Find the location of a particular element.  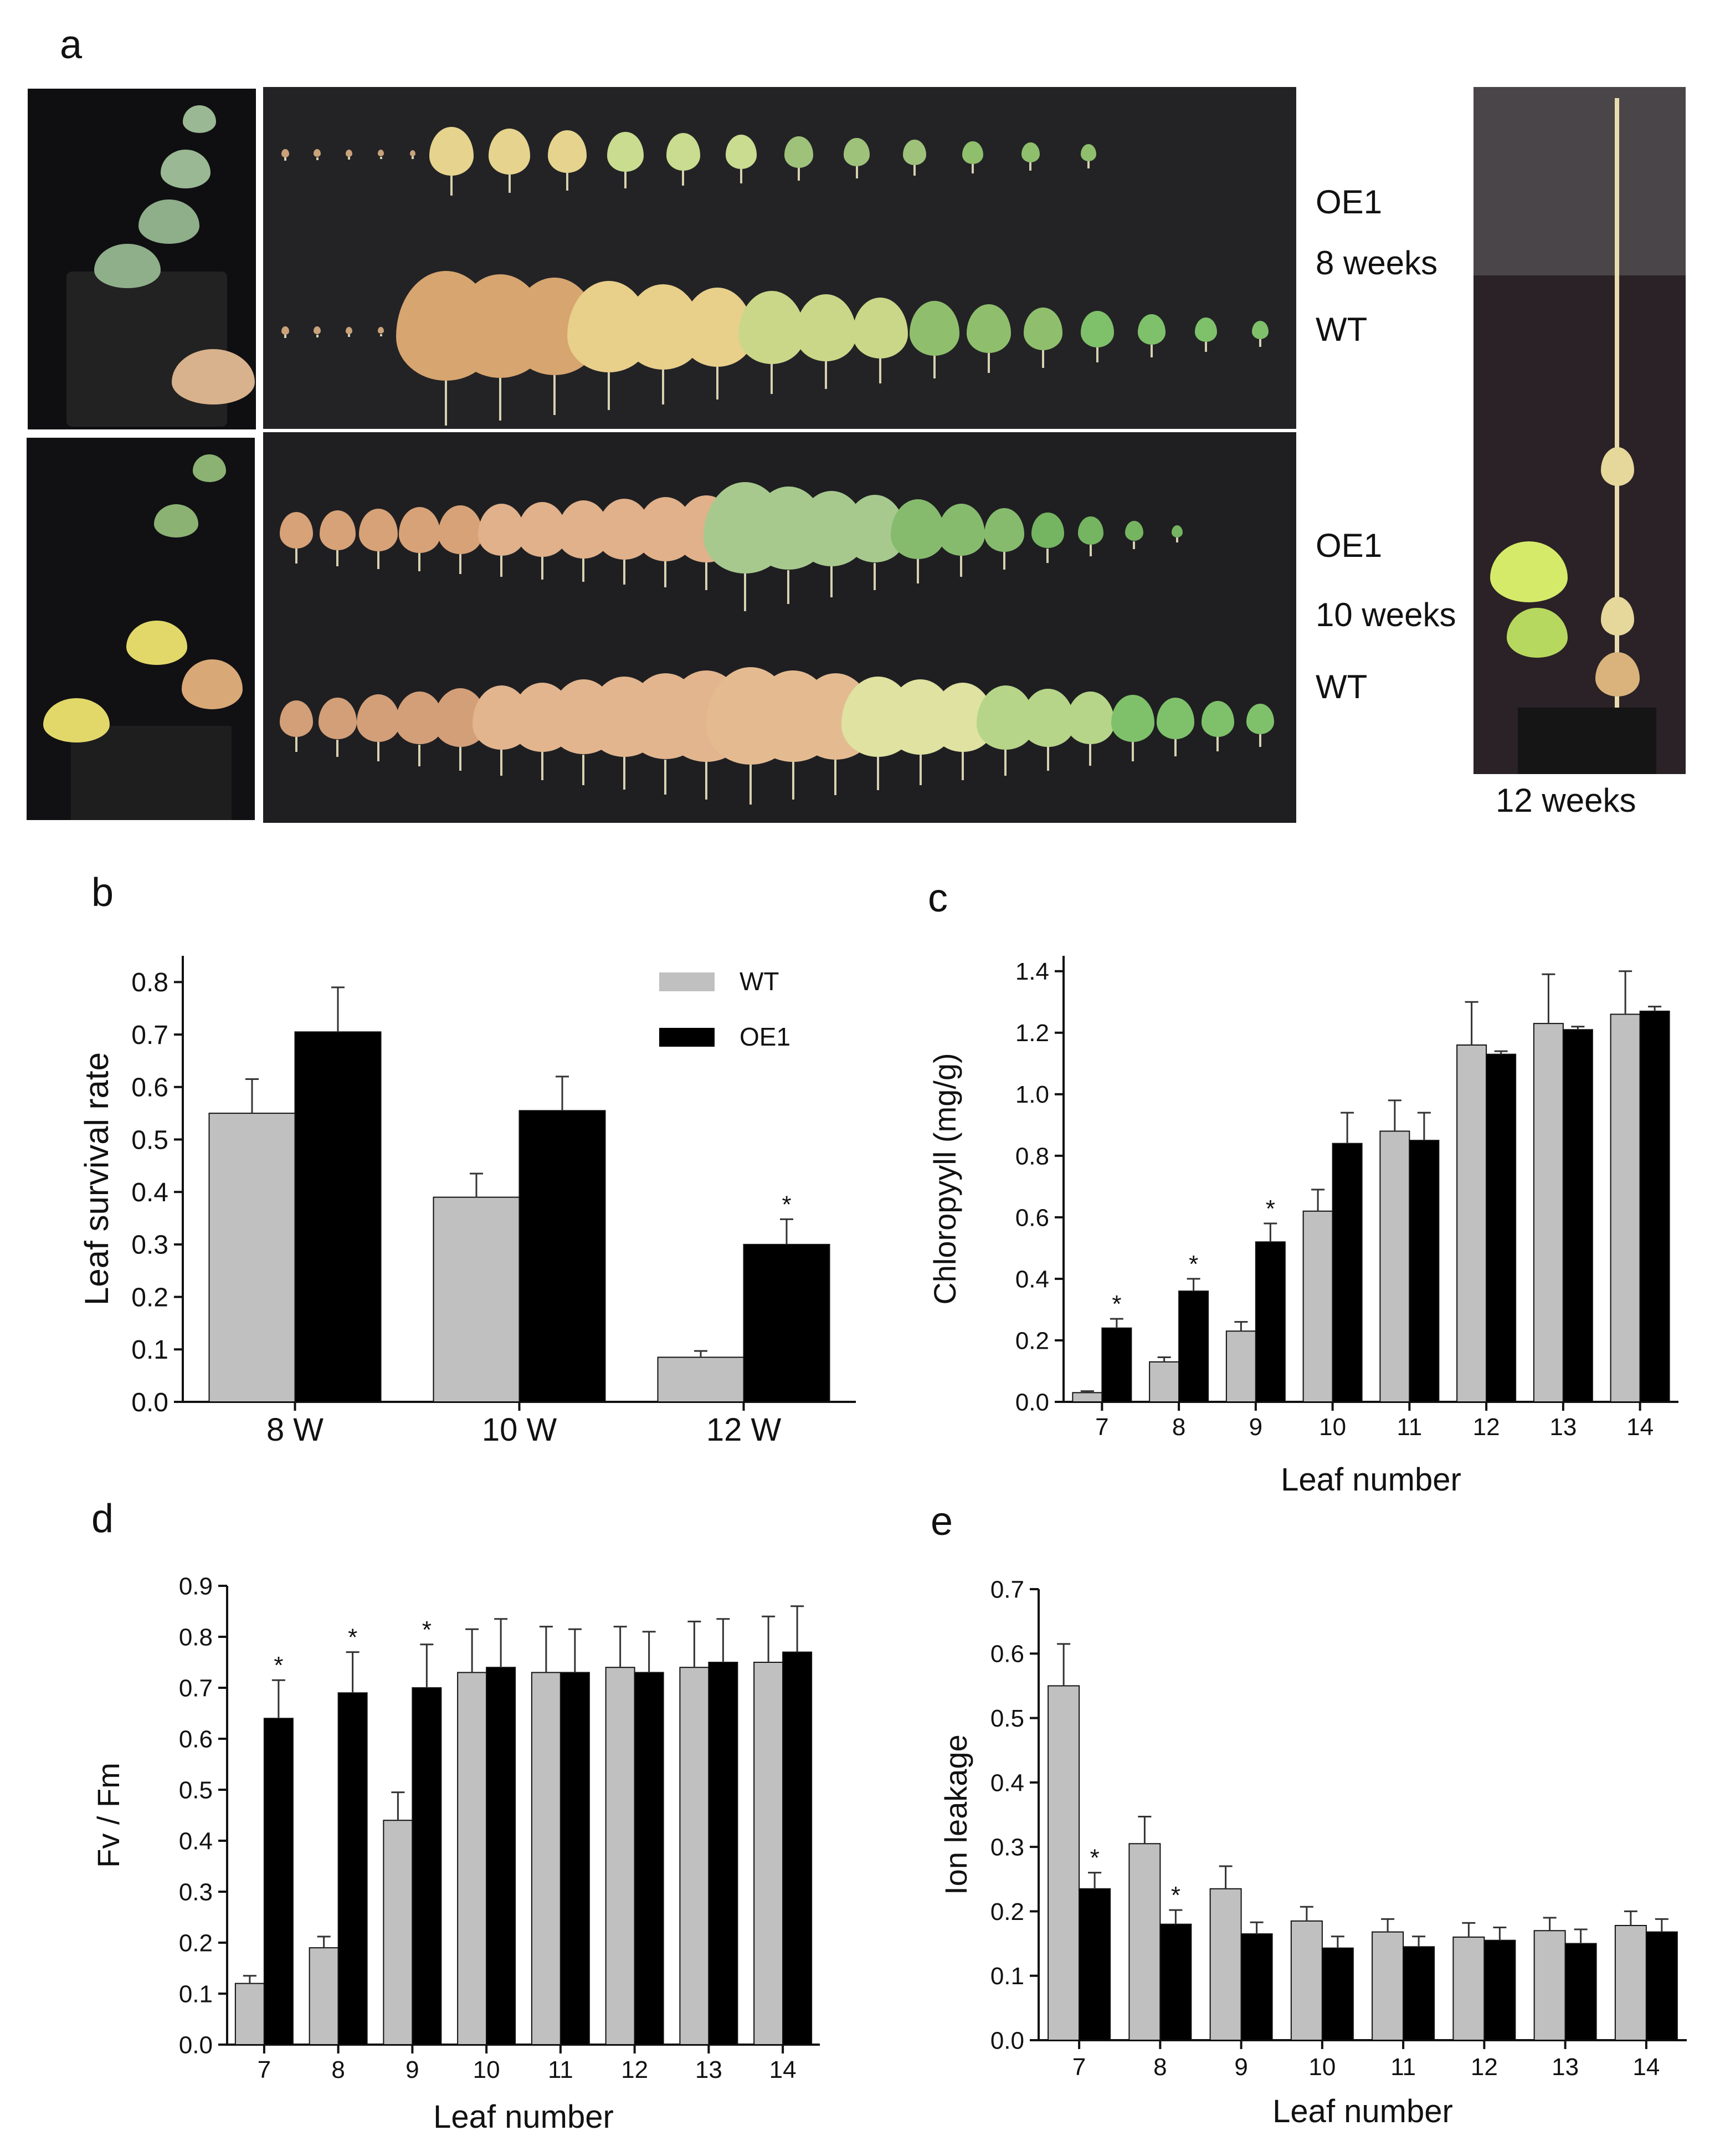

legend-label-oe1: OE1 is located at coordinates (765, 1036).